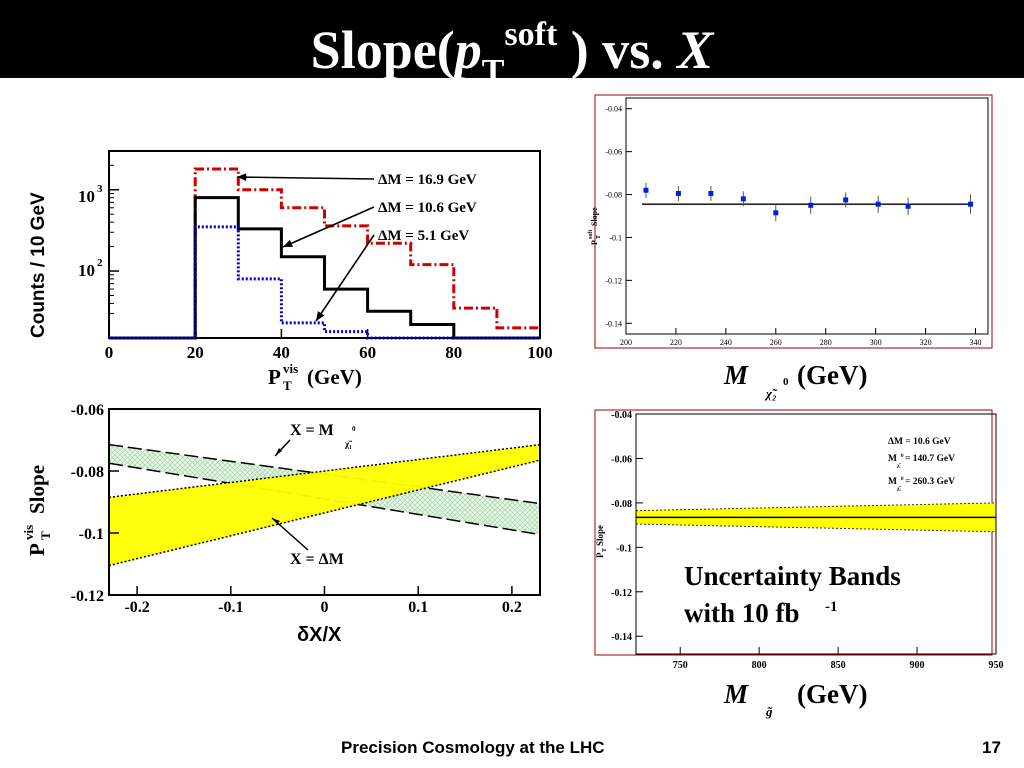 The width and height of the screenshot is (1024, 768). What do you see at coordinates (621, 504) in the screenshot?
I see `gluino-y-tick-label: -0.08` at bounding box center [621, 504].